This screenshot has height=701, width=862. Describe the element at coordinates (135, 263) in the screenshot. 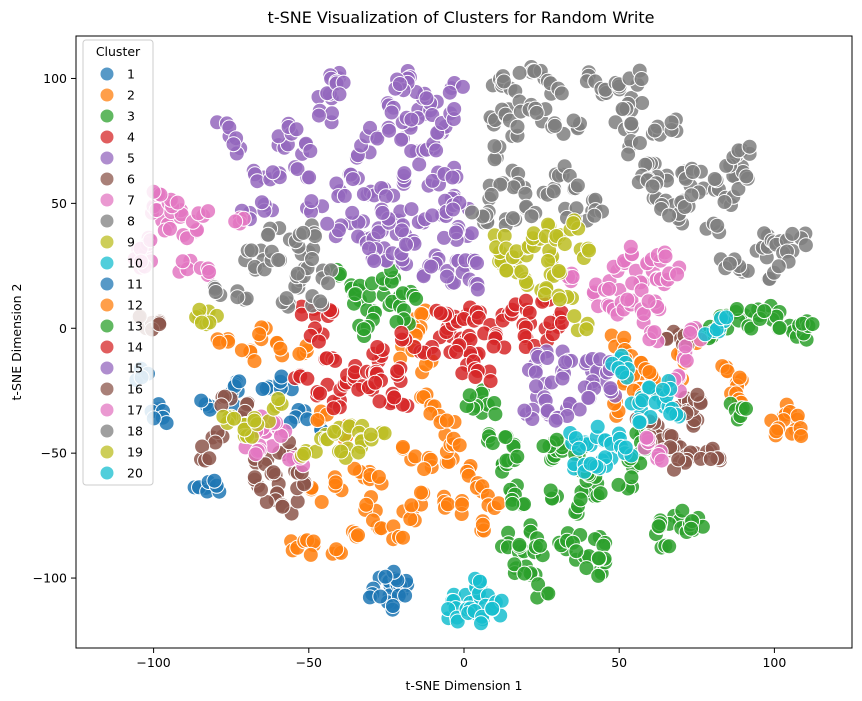

I see `legend-label: 10` at that location.